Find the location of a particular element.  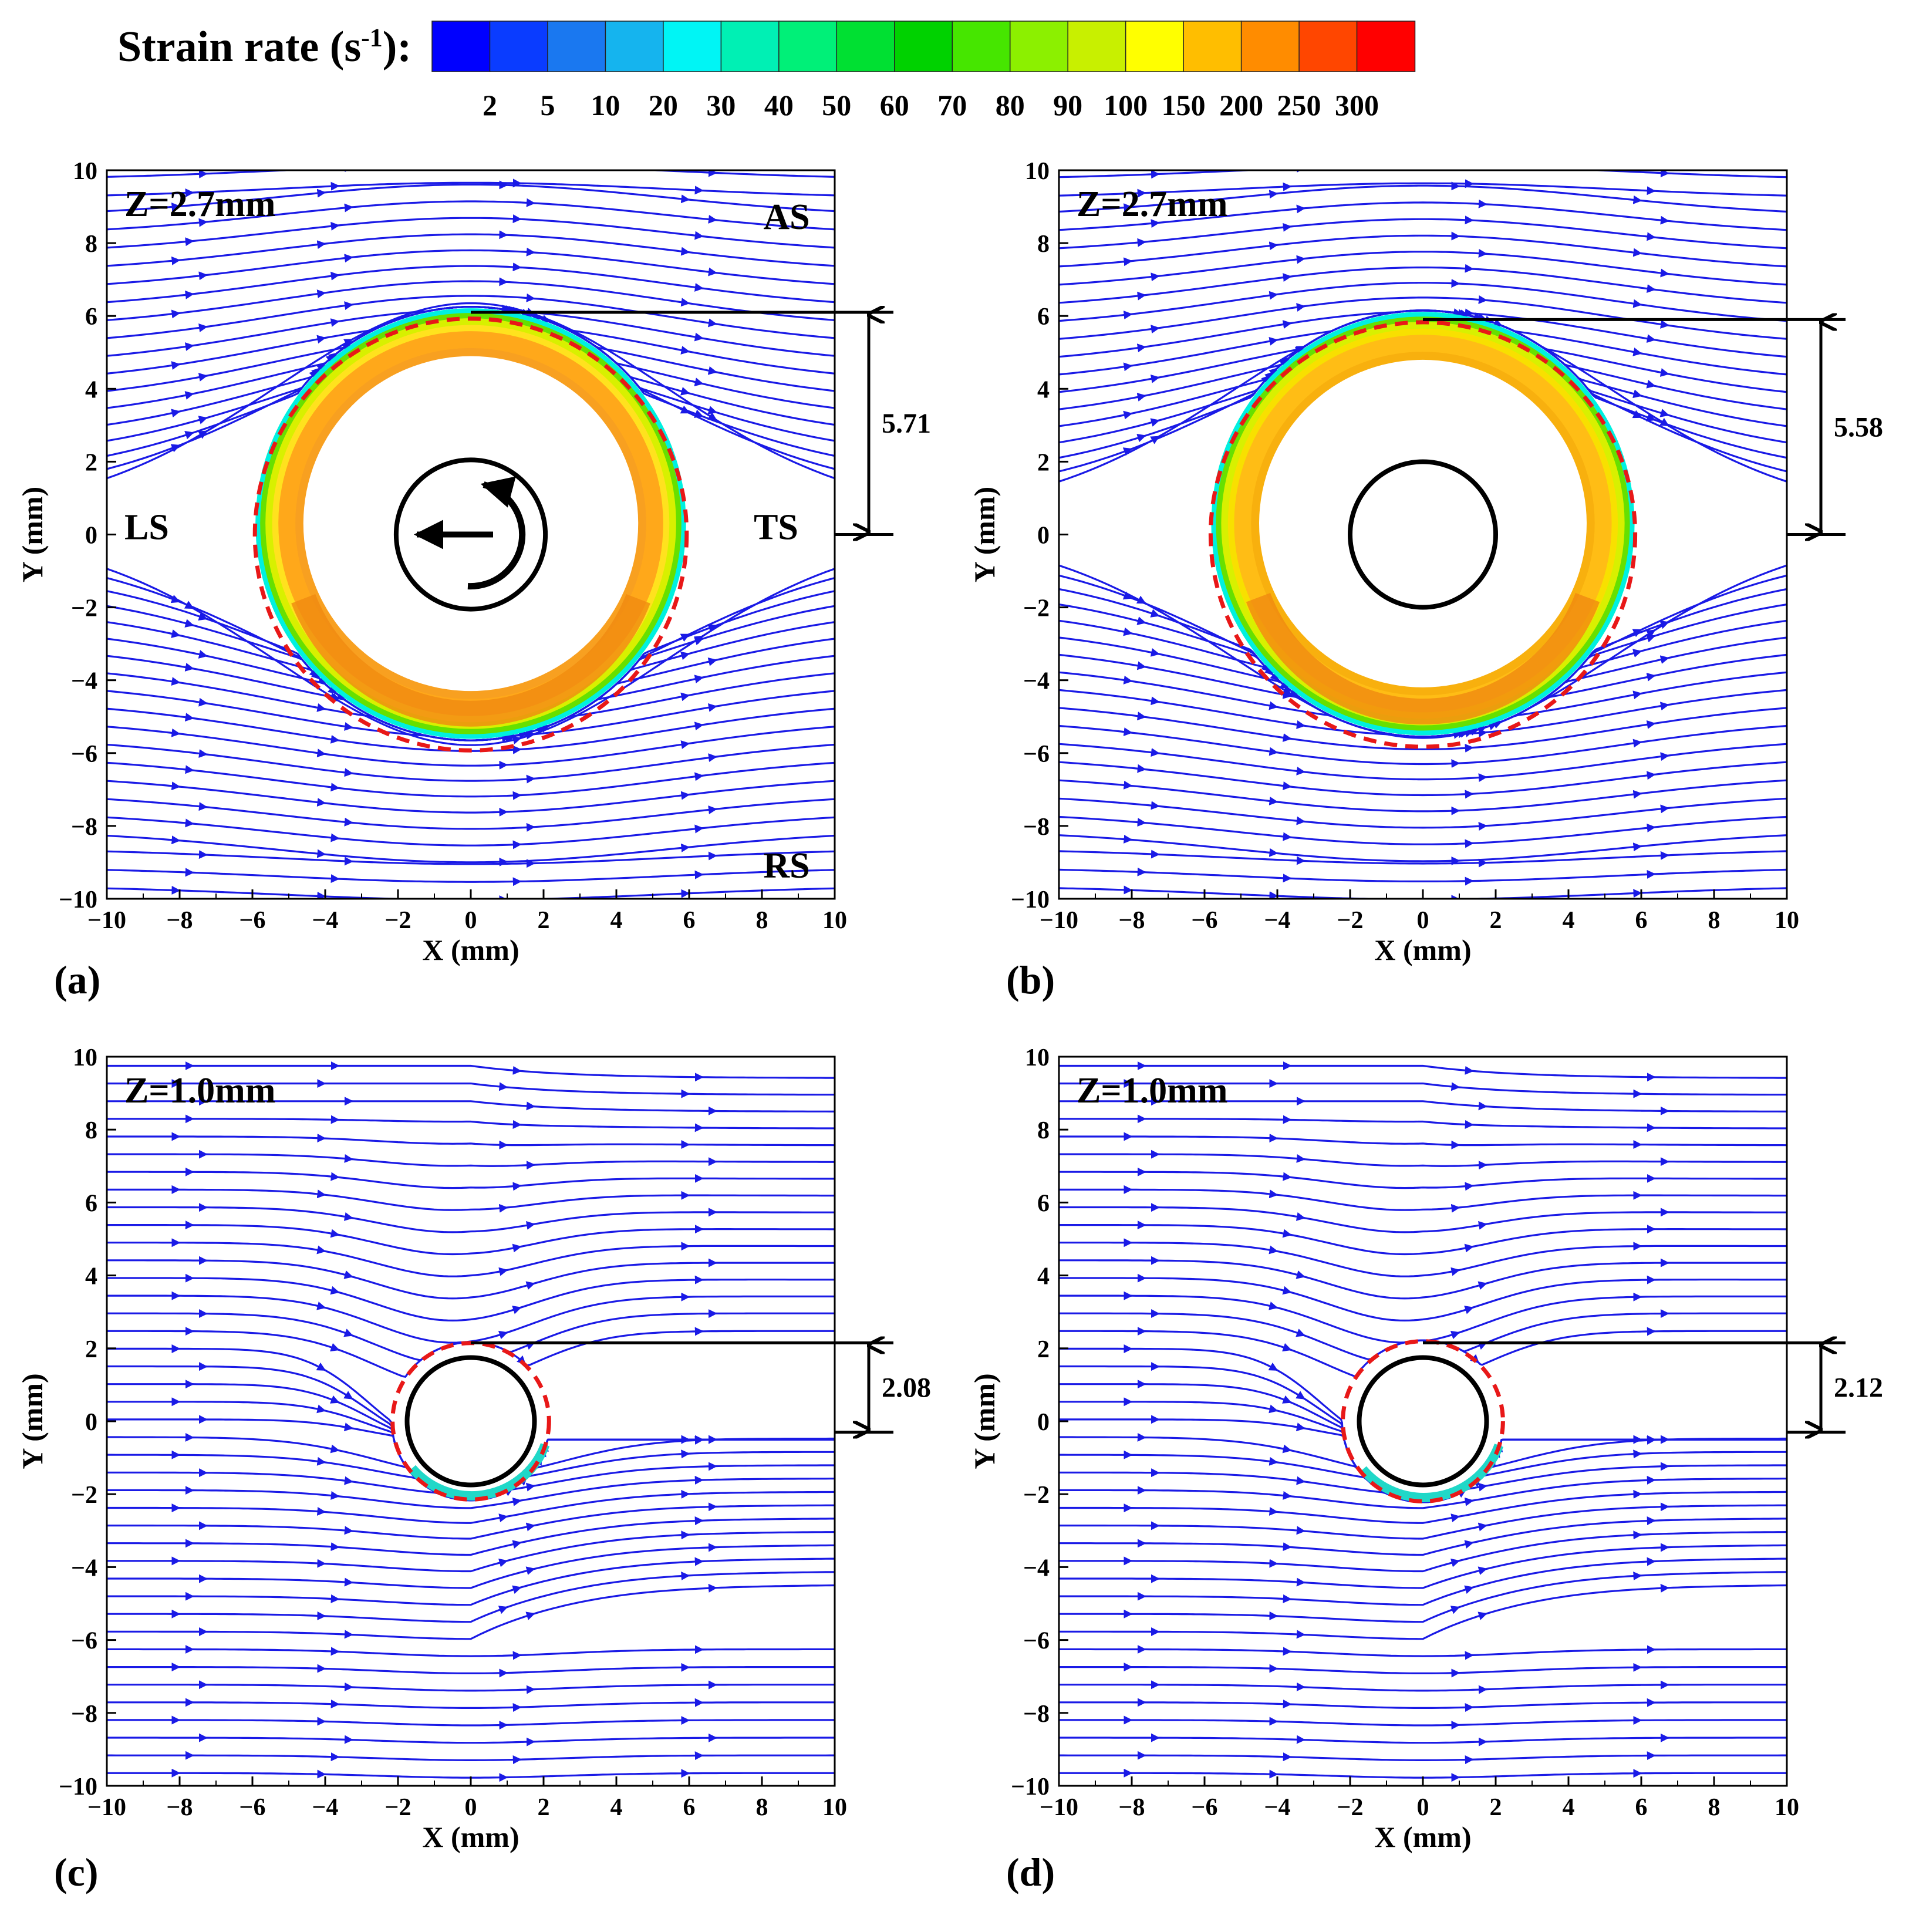

colorbar-tick-label: 40 is located at coordinates (779, 105).